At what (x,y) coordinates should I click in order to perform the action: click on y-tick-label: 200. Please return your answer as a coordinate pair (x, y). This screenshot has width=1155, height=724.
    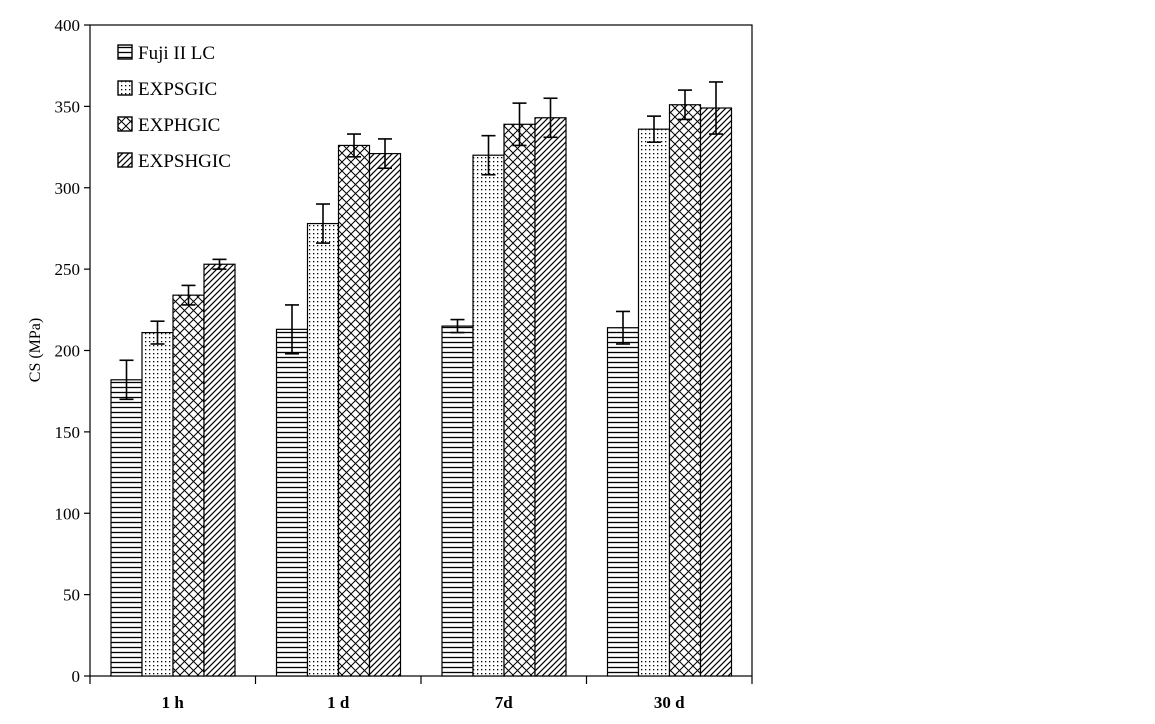
    Looking at the image, I should click on (68, 351).